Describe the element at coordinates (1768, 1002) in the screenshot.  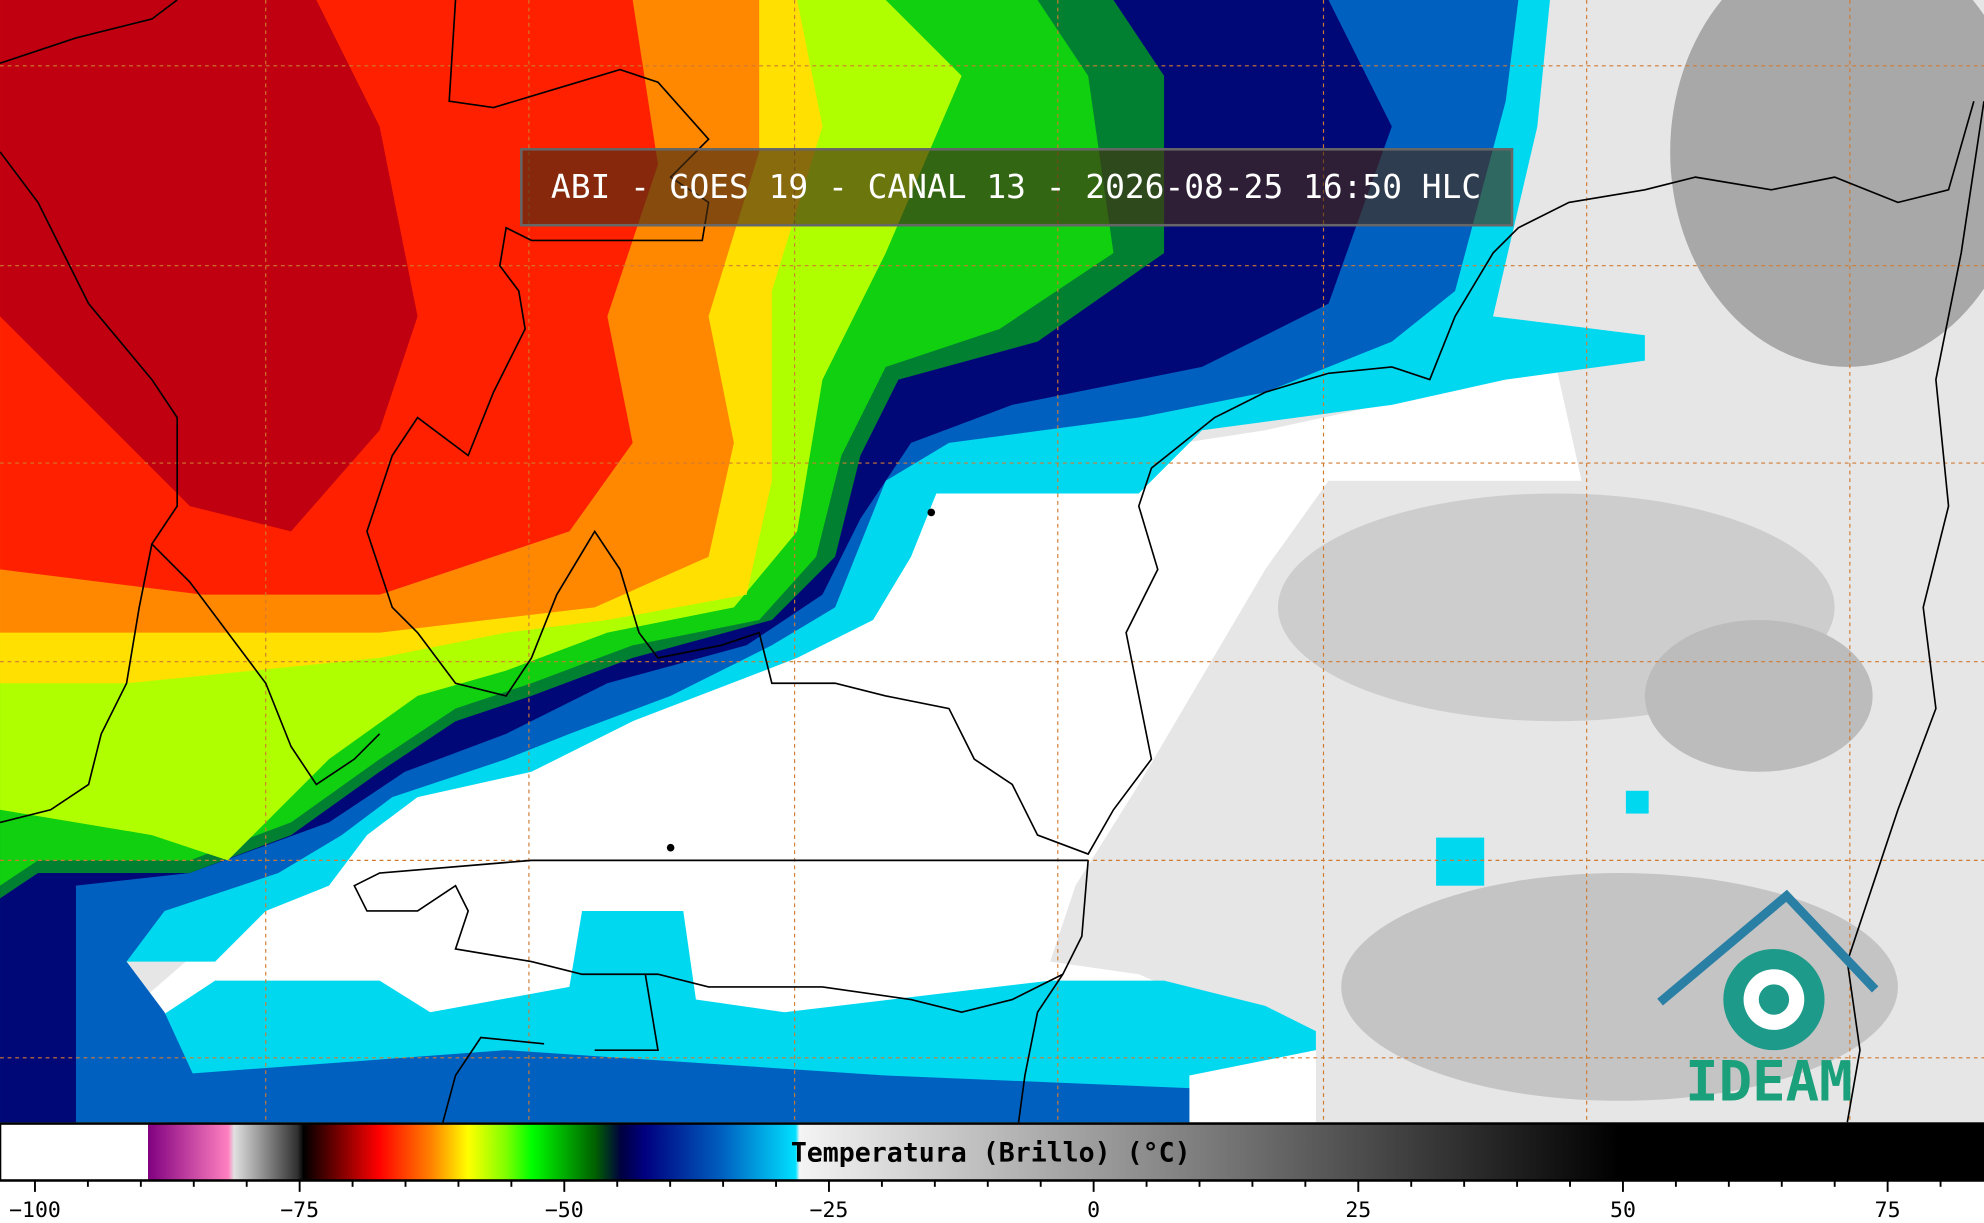
I see `logo: IDEAM` at that location.